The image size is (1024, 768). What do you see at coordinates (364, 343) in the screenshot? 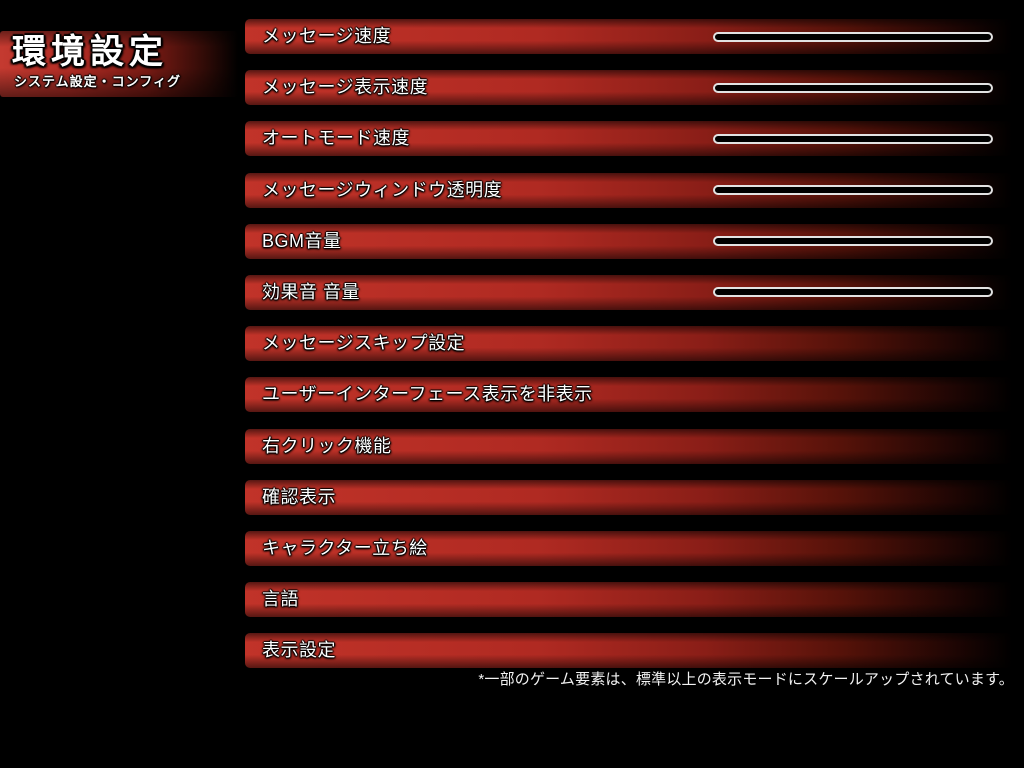
I see `row-label: メッセージスキップ設定` at bounding box center [364, 343].